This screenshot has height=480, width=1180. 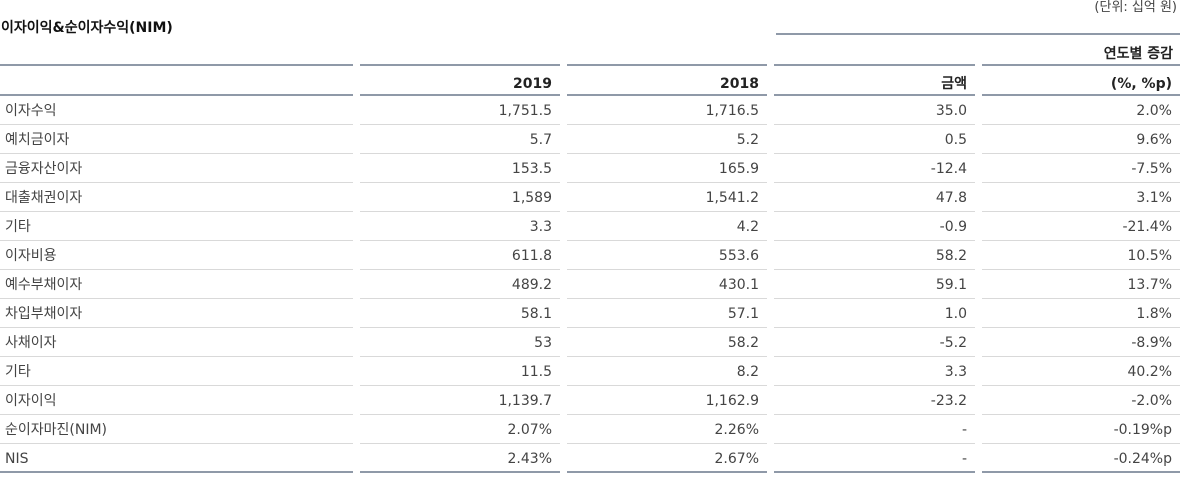 What do you see at coordinates (176, 429) in the screenshot?
I see `row-label: 순이자마진(NIM)` at bounding box center [176, 429].